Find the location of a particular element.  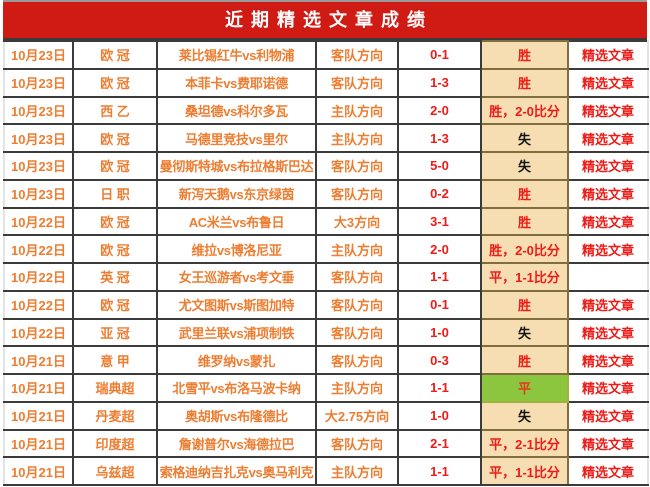

match-cell: 曼彻斯特城vs布拉格斯巴达 is located at coordinates (236, 166).